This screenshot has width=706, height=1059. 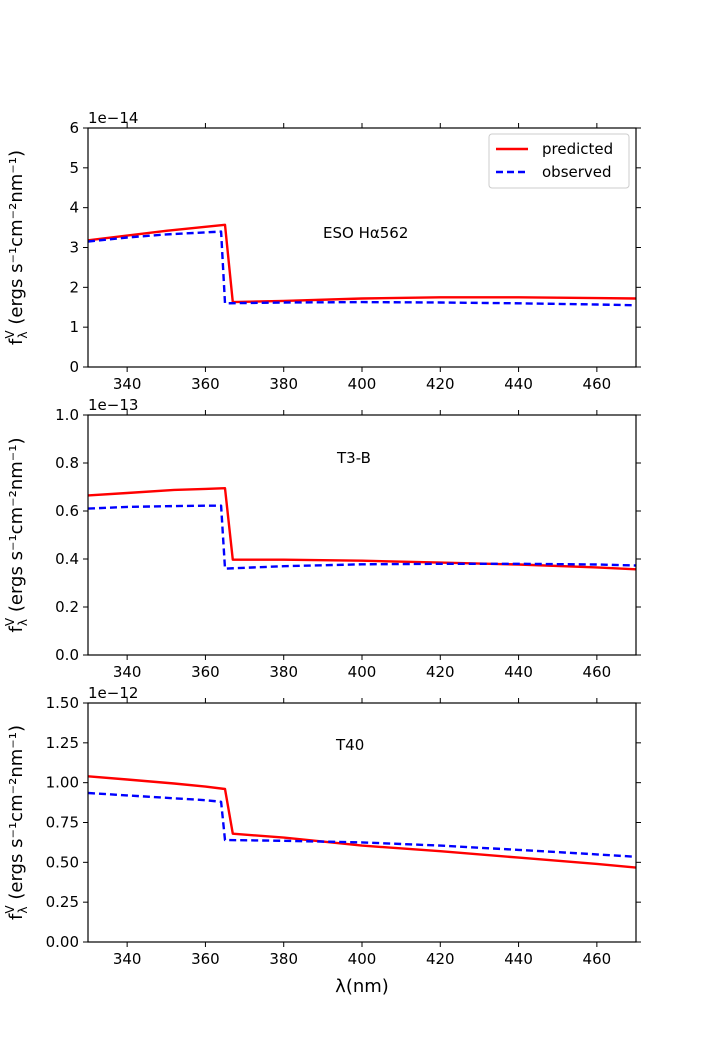 What do you see at coordinates (113, 693) in the screenshot?
I see `offset-label: 1e−12` at bounding box center [113, 693].